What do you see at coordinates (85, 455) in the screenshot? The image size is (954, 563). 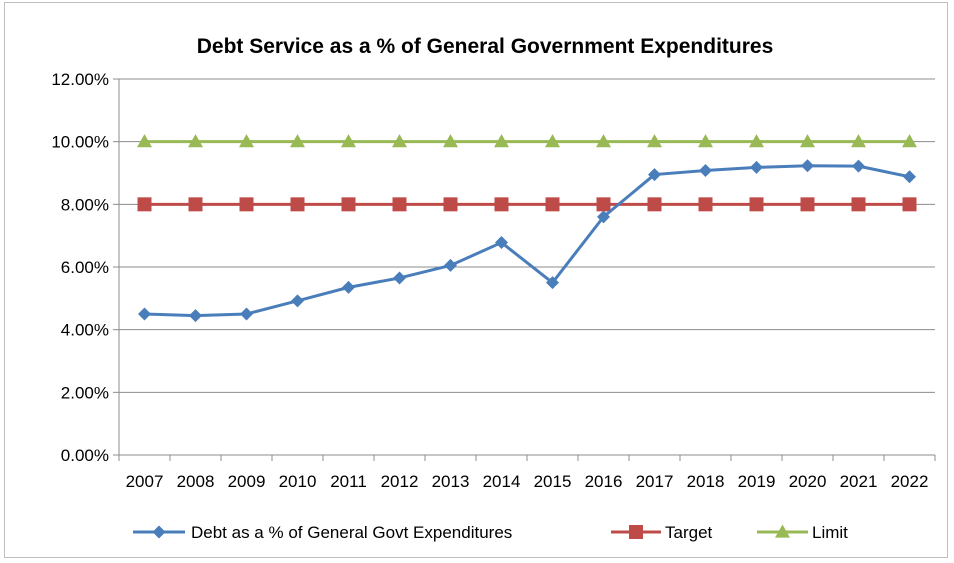 I see `y-tick-label: 0.00%` at bounding box center [85, 455].